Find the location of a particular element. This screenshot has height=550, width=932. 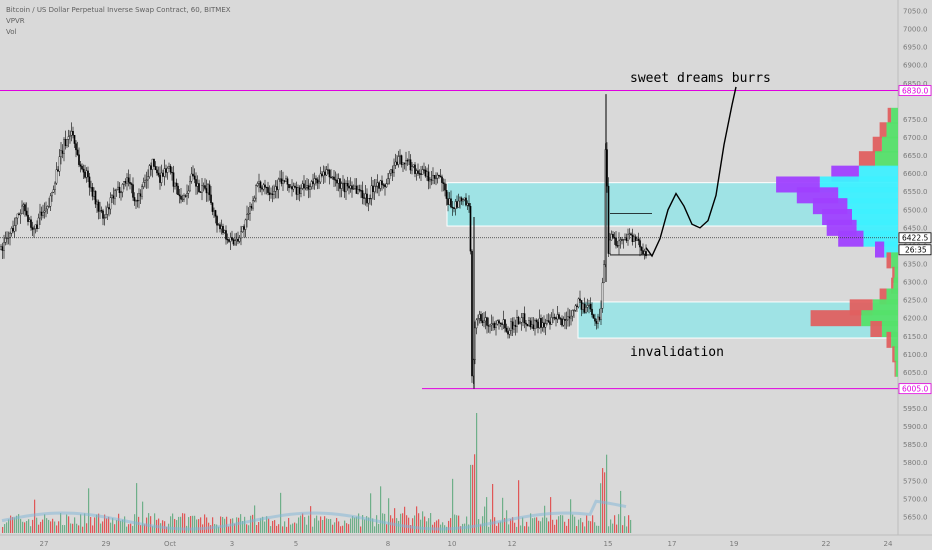

y-tick-label: 6950.0 is located at coordinates (915, 48).